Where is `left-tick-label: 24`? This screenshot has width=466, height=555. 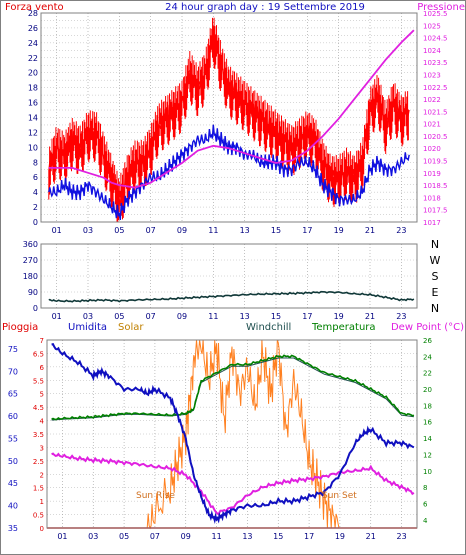 left-tick-label: 24 is located at coordinates (33, 43).